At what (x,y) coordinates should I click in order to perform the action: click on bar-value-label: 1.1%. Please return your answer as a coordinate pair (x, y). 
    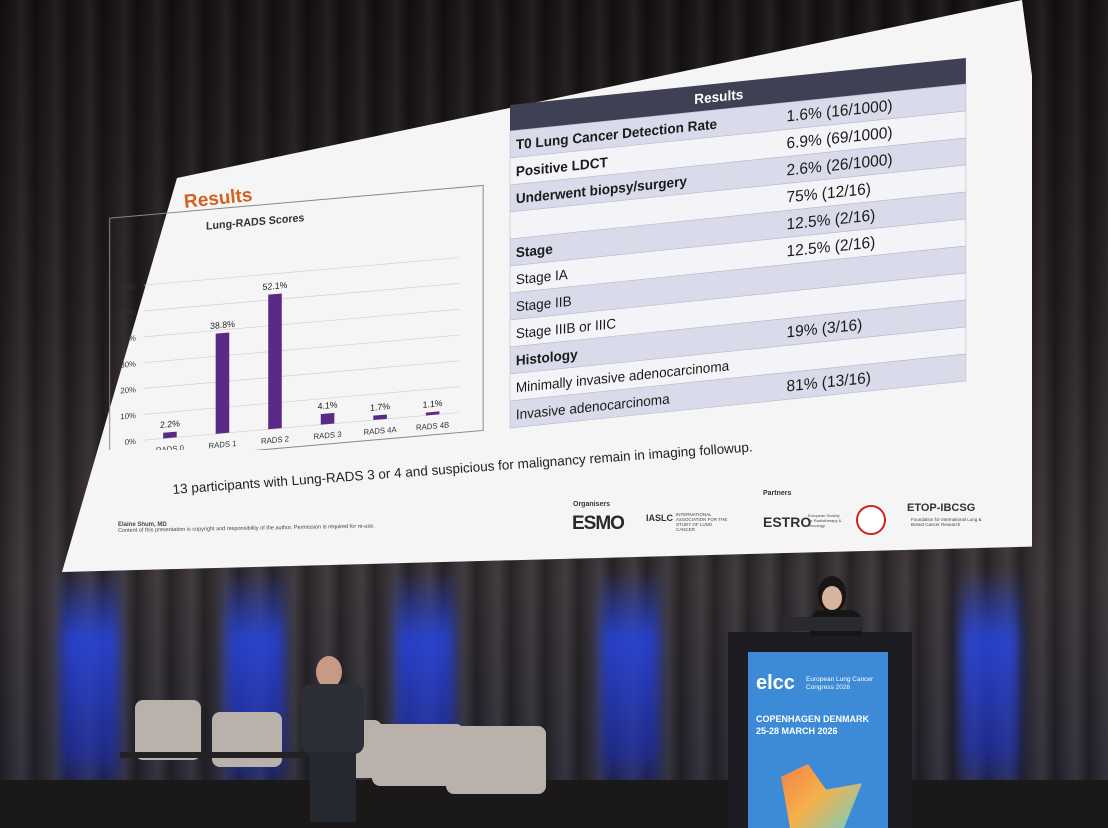
    Looking at the image, I should click on (433, 404).